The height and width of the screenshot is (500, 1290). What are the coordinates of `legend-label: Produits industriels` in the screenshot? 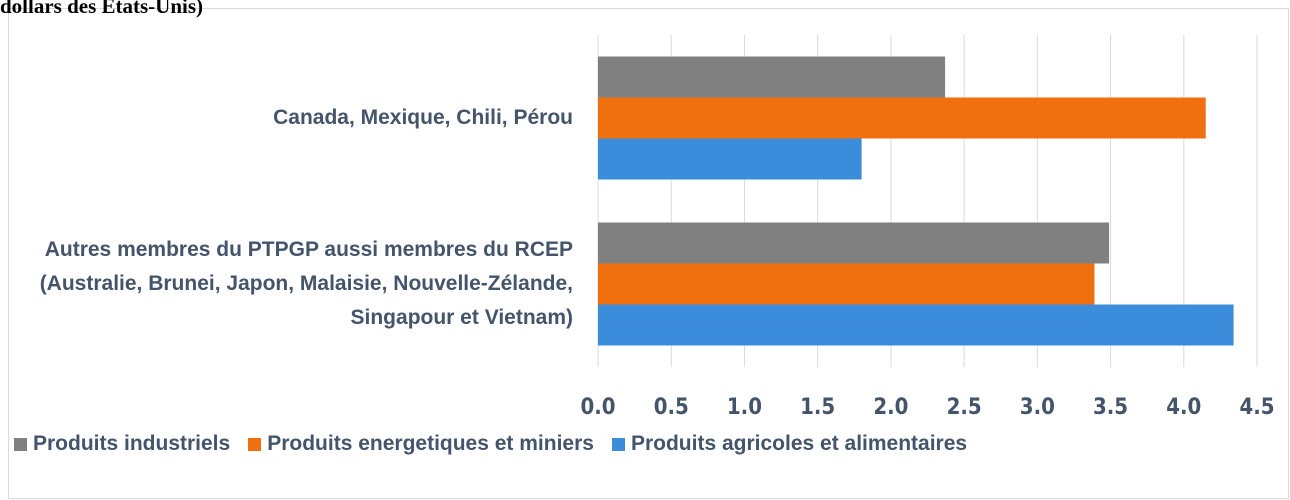 It's located at (132, 443).